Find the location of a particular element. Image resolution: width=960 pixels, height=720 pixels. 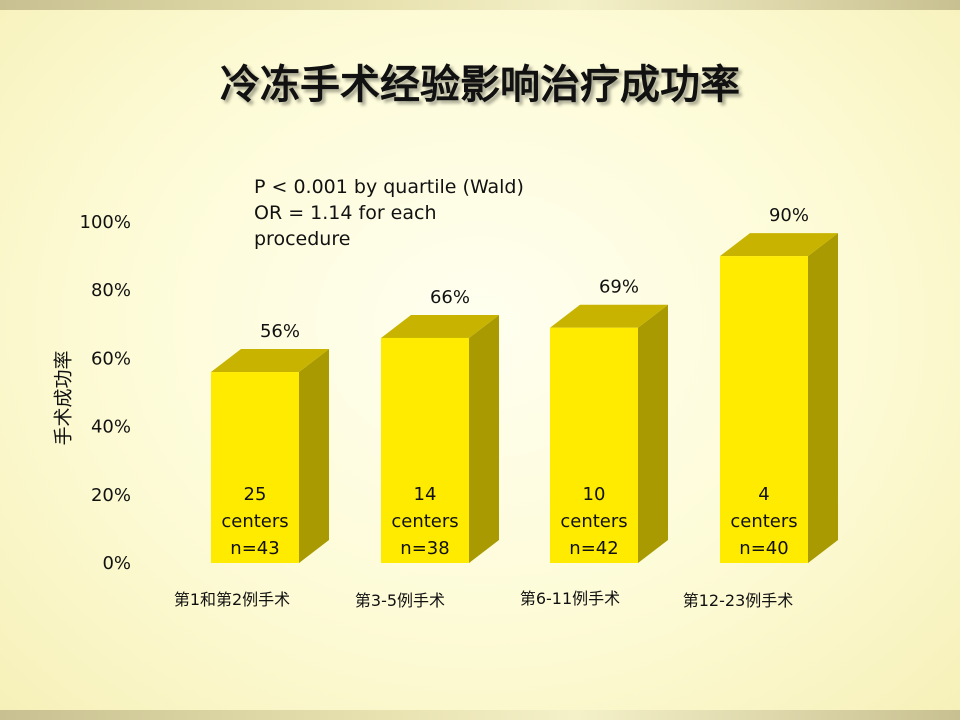

annotation-line-2: OR = 1.14 for each is located at coordinates (345, 213).